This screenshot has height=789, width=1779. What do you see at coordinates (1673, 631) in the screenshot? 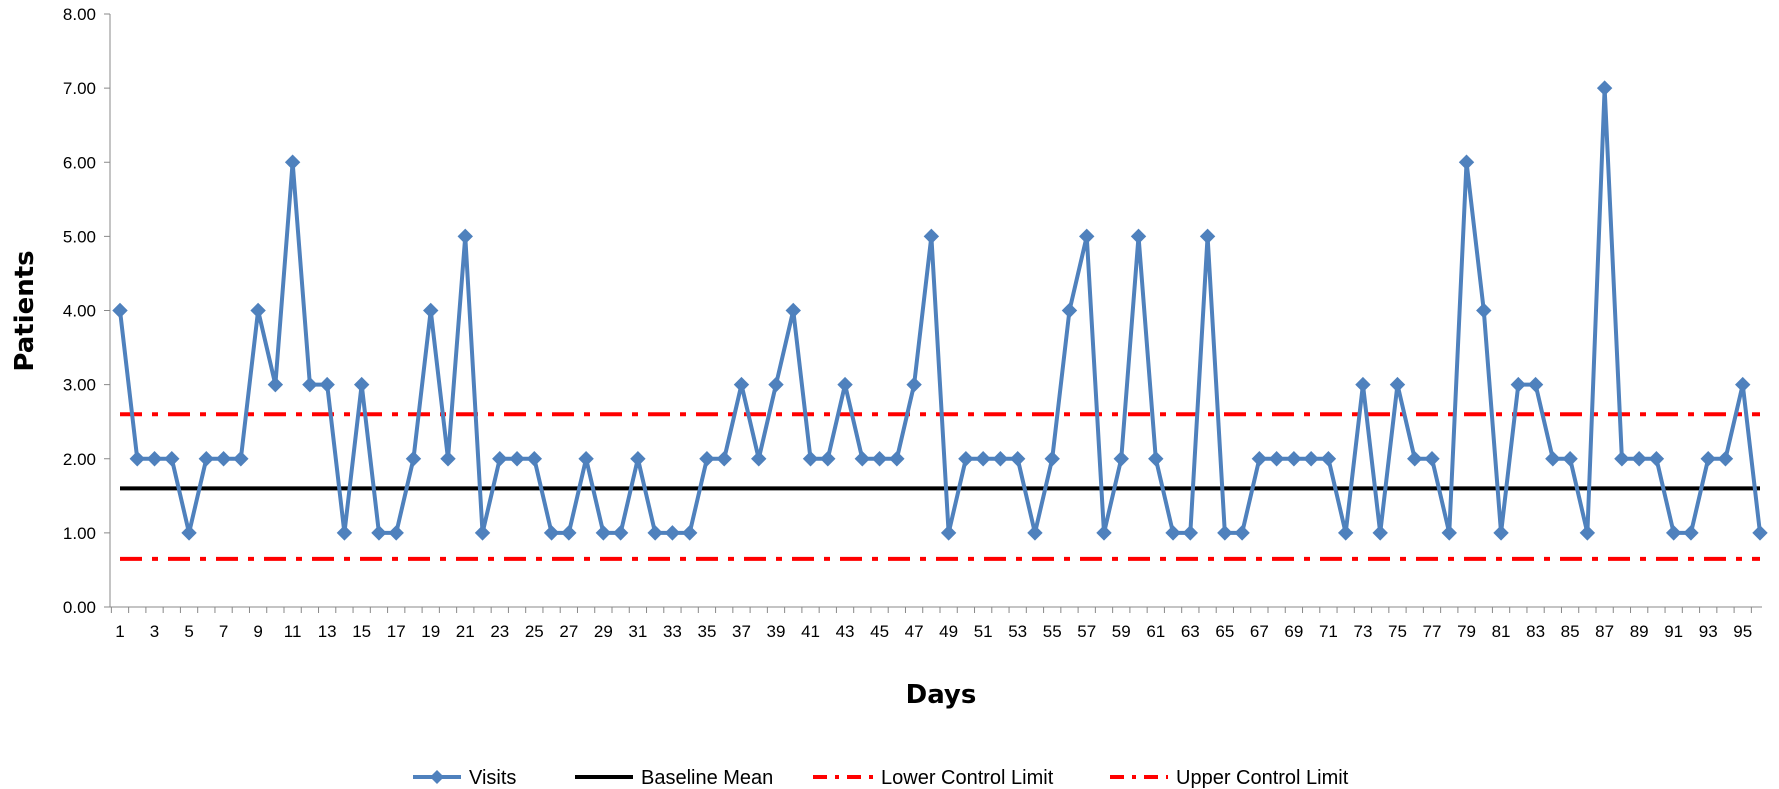
I see `x-tick-label: 91` at bounding box center [1673, 631].